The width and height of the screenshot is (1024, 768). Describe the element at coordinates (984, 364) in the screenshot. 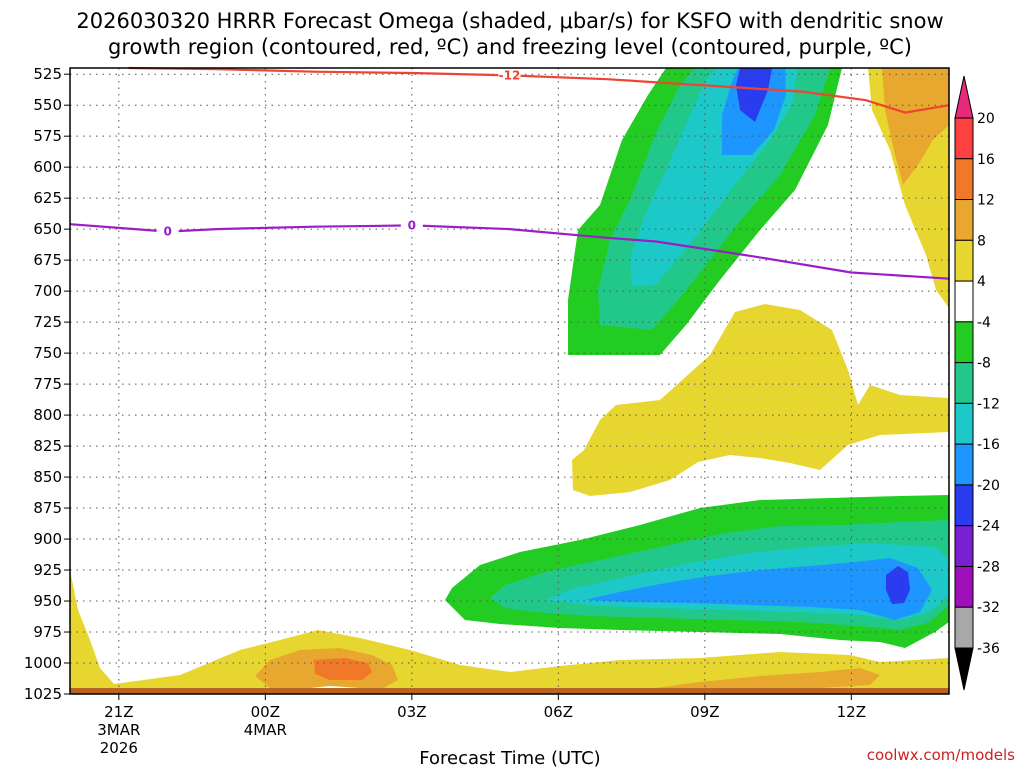

I see `colorbar-label: -8` at that location.